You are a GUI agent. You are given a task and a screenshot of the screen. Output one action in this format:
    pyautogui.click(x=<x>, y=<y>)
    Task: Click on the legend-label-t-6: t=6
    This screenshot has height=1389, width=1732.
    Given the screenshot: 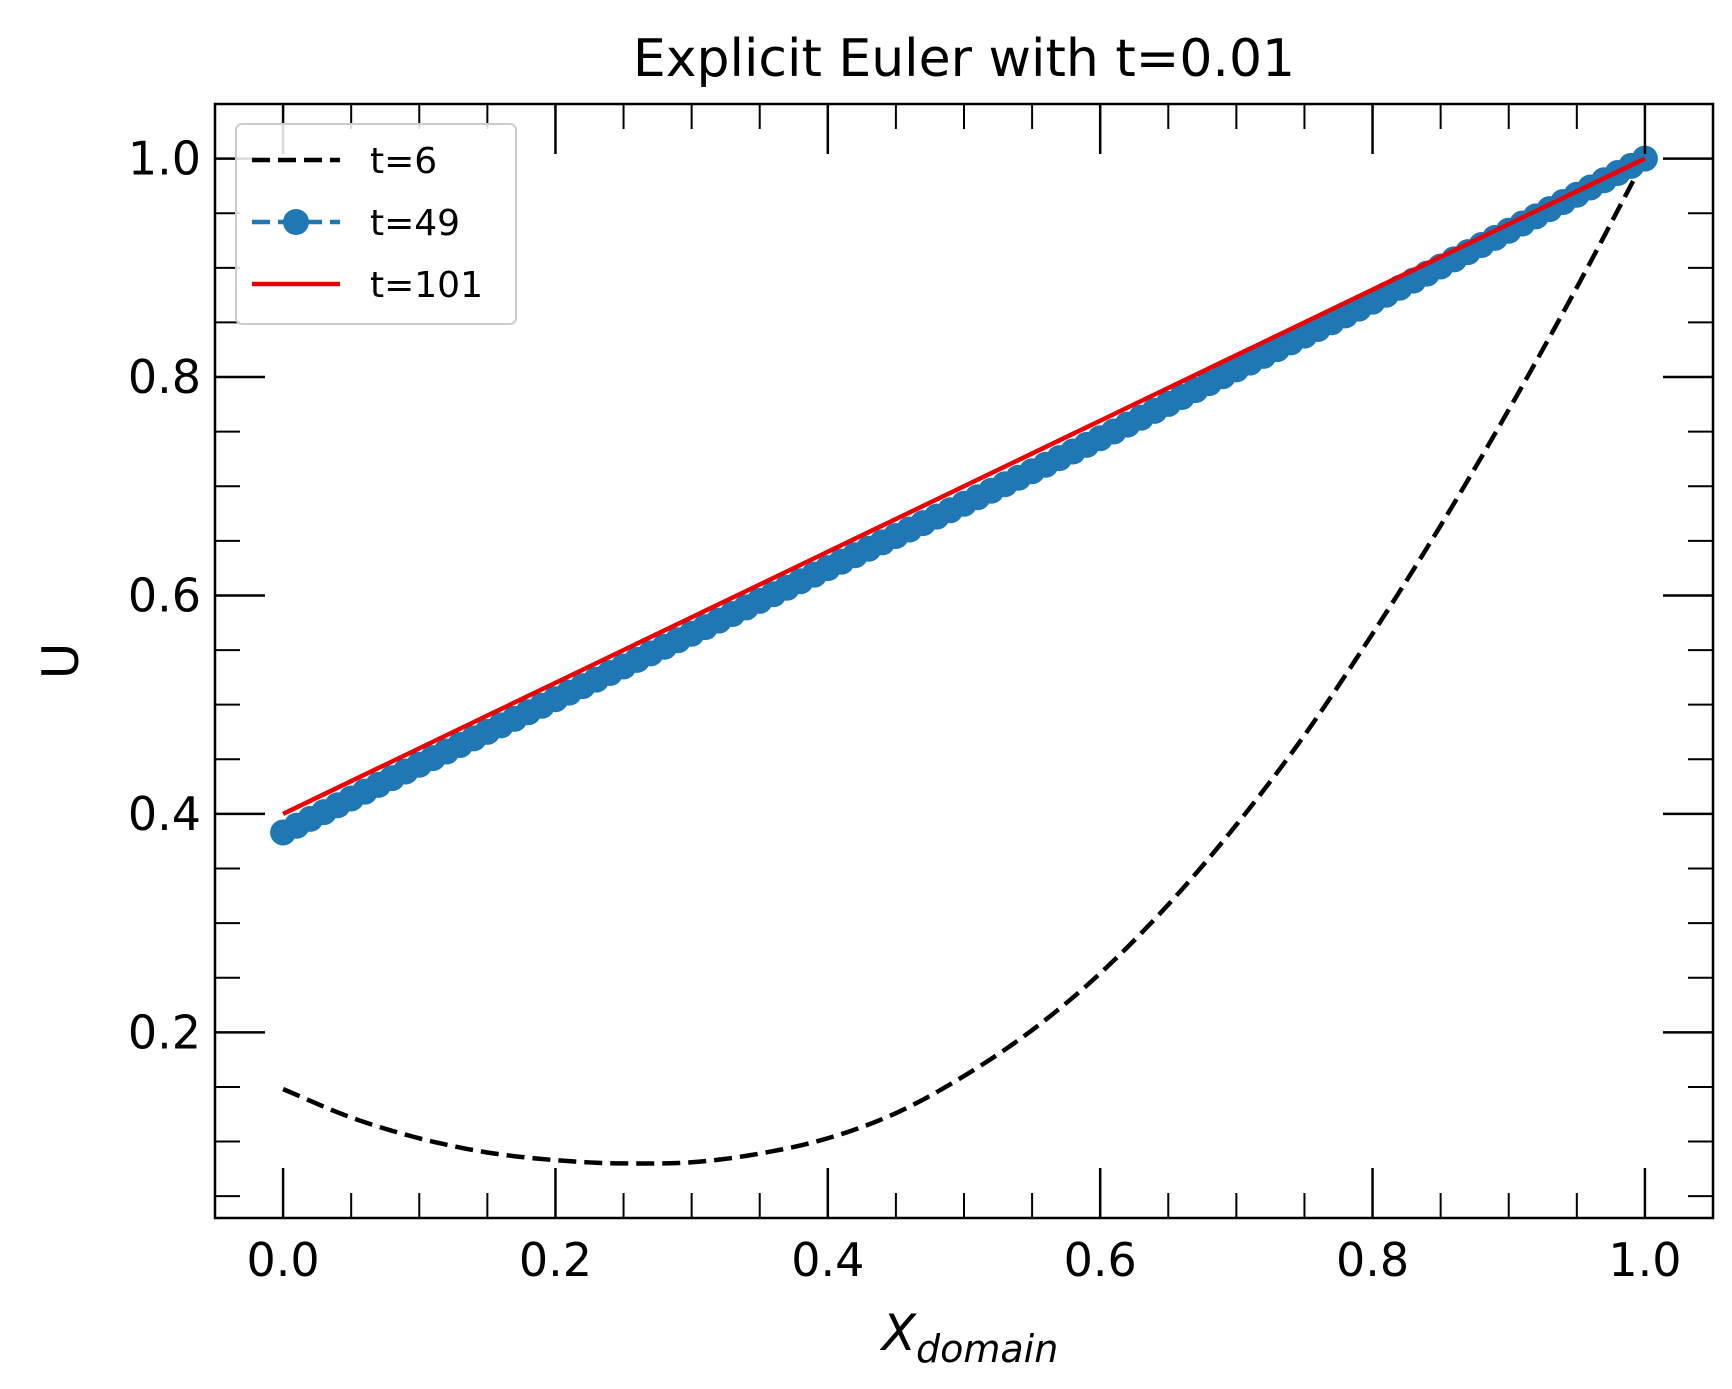 What is the action you would take?
    pyautogui.click(x=403, y=161)
    